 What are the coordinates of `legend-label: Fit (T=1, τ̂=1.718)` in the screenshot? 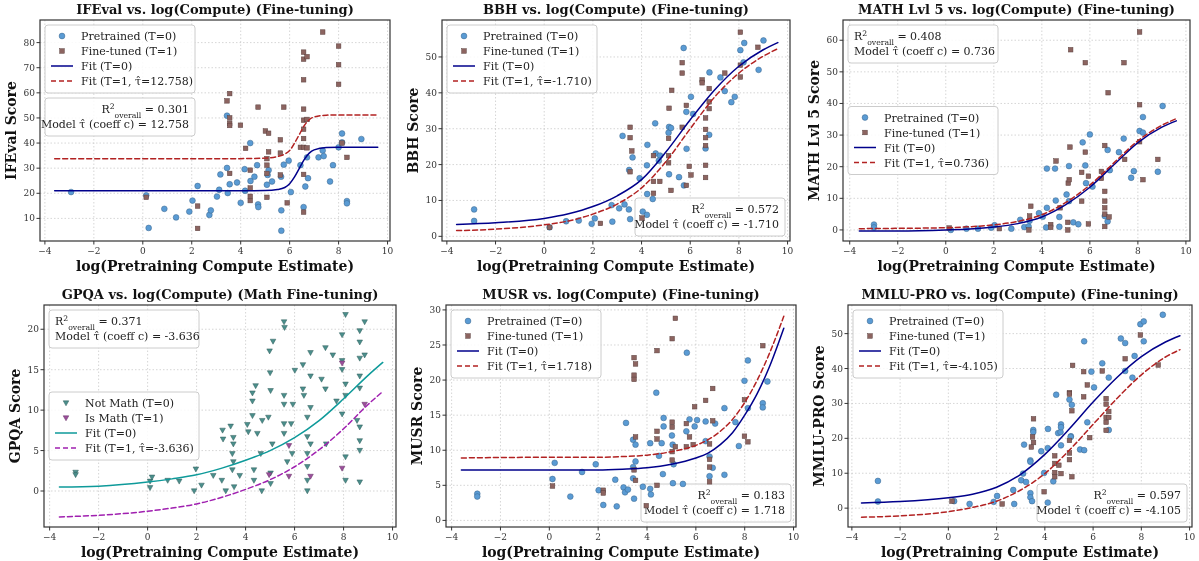 It's located at (539, 366).